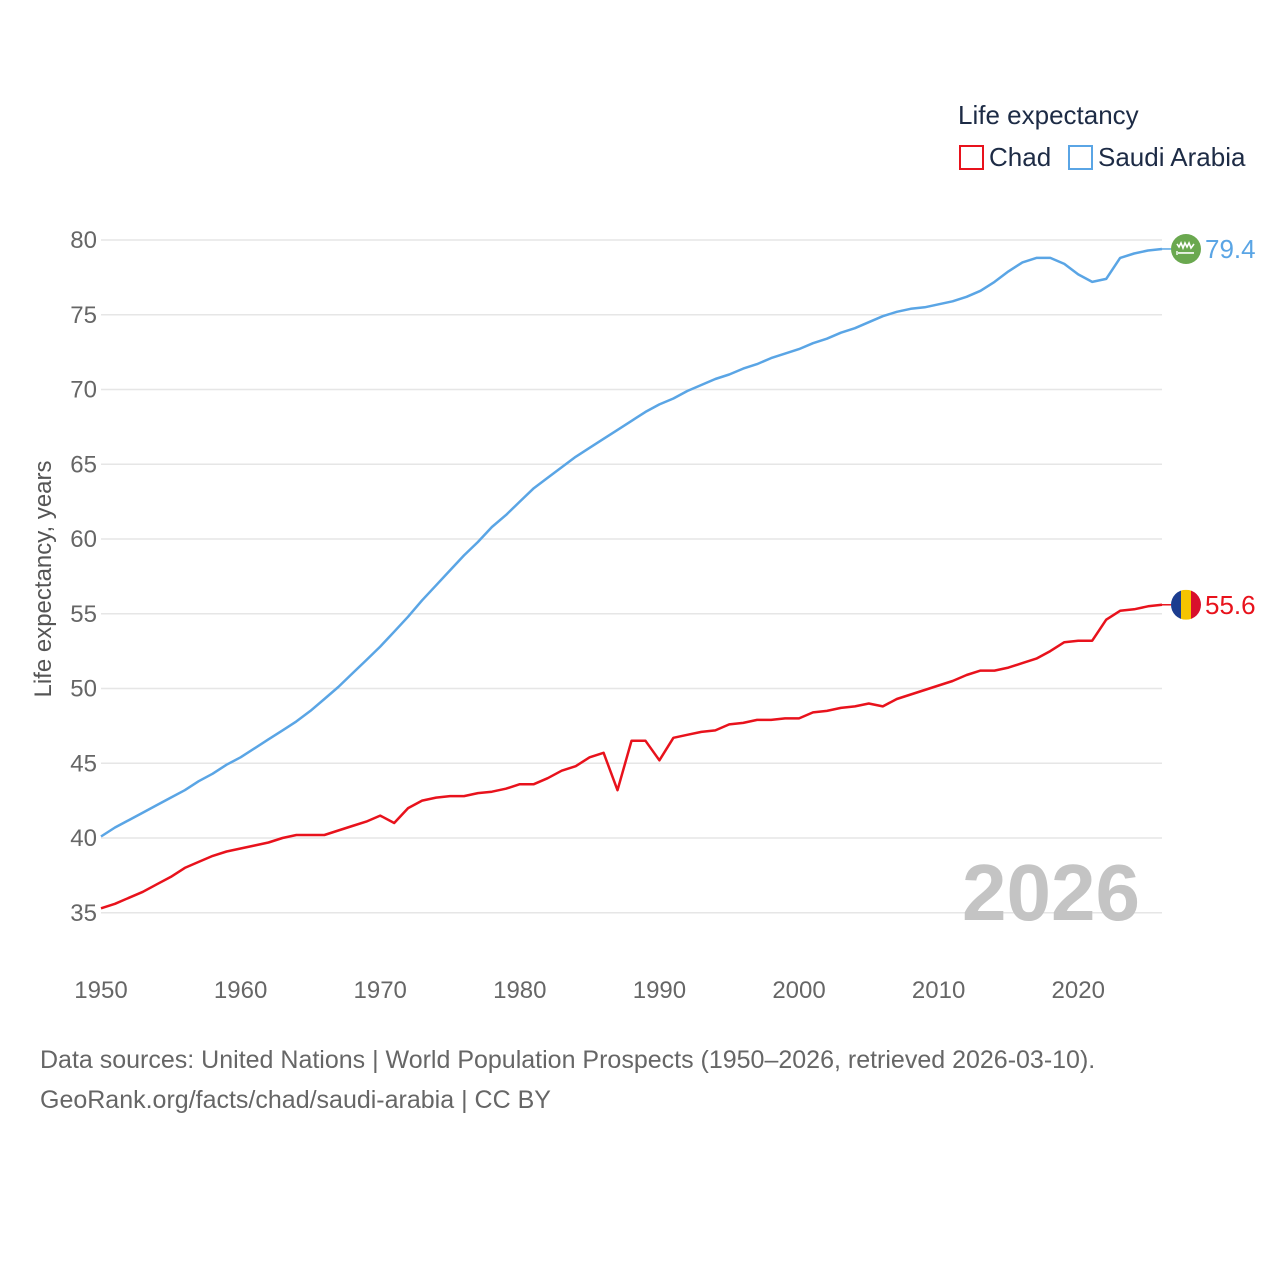  Describe the element at coordinates (83, 913) in the screenshot. I see `y-tick-label: 35` at that location.